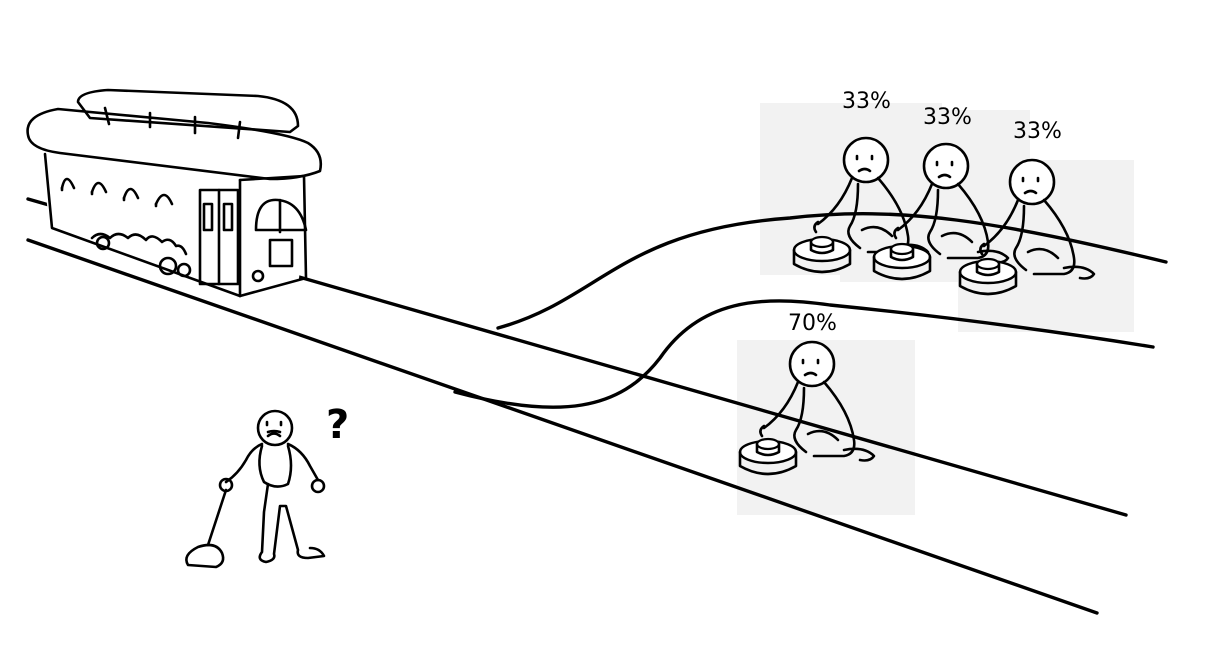  What do you see at coordinates (174, 193) in the screenshot?
I see `trolley` at bounding box center [174, 193].